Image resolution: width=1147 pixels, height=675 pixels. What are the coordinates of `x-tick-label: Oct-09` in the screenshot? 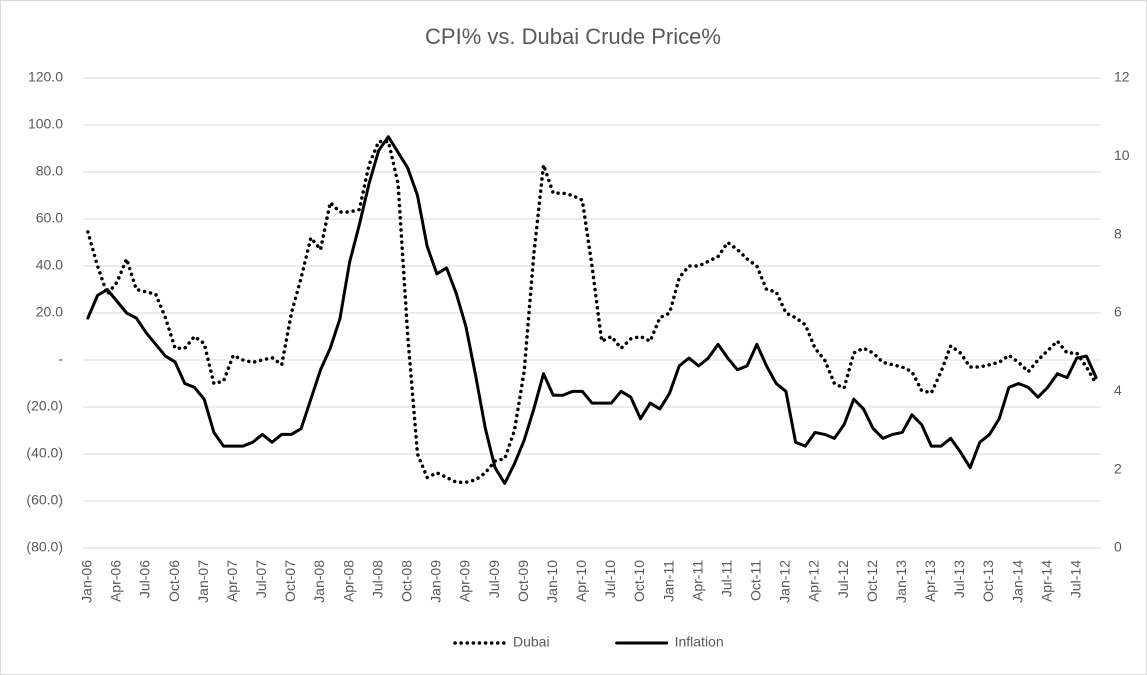 It's located at (523, 581).